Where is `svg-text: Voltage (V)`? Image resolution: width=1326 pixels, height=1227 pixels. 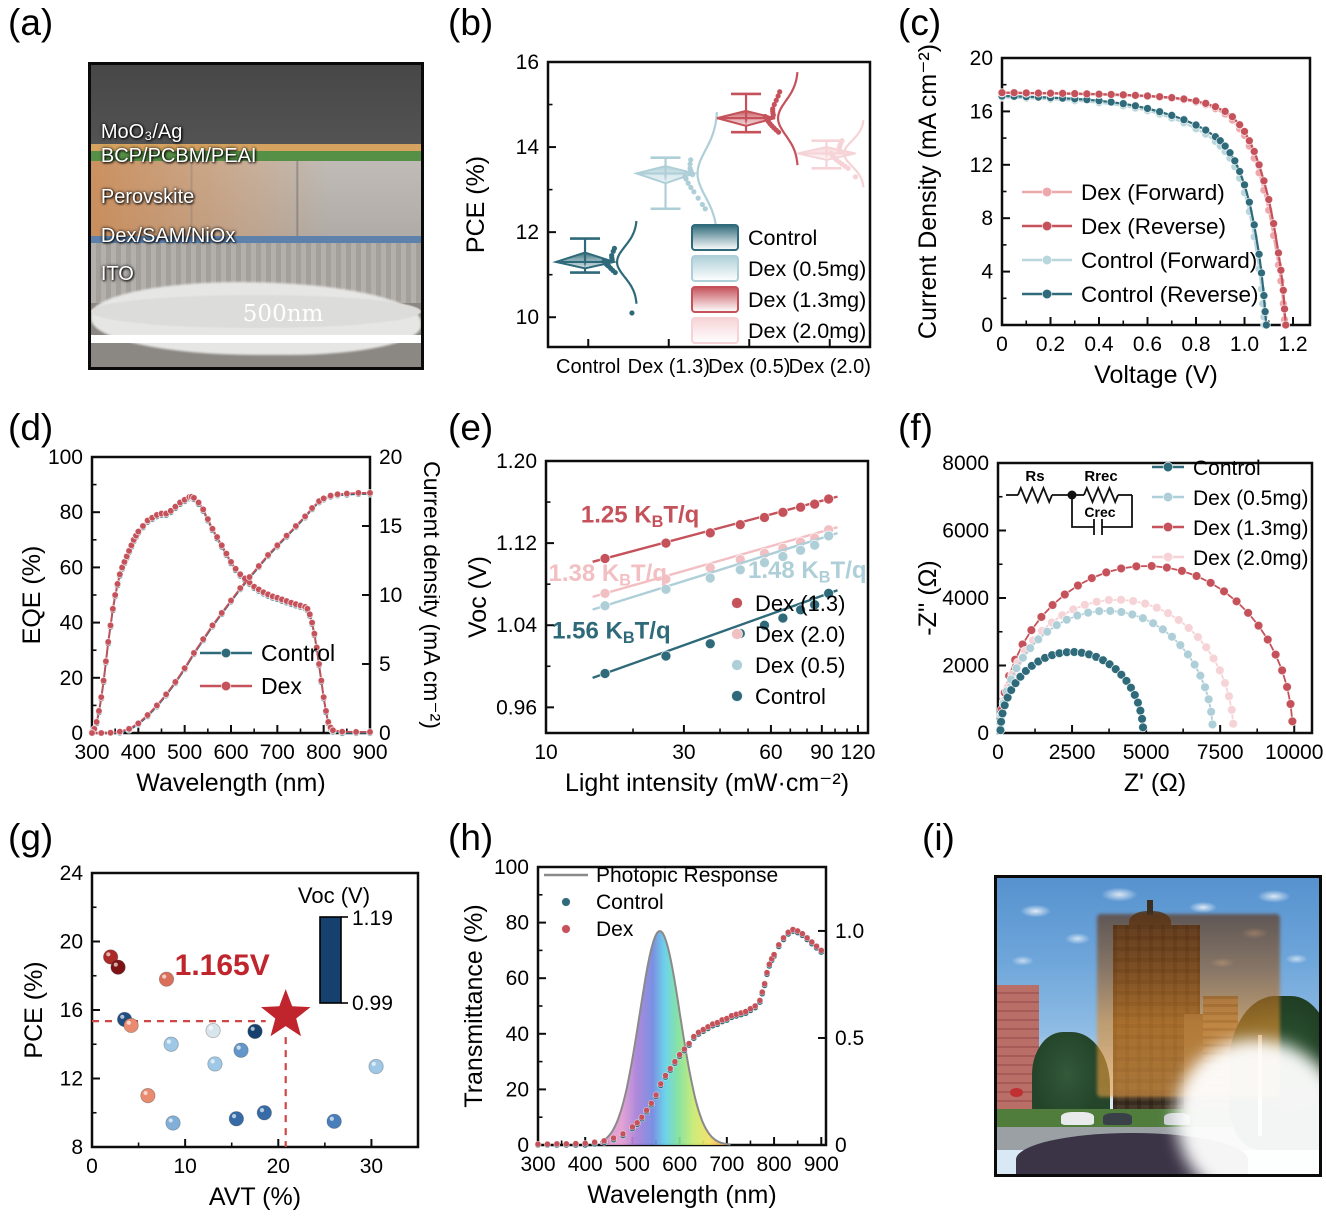 svg-text: Voltage (V) is located at coordinates (1156, 375).